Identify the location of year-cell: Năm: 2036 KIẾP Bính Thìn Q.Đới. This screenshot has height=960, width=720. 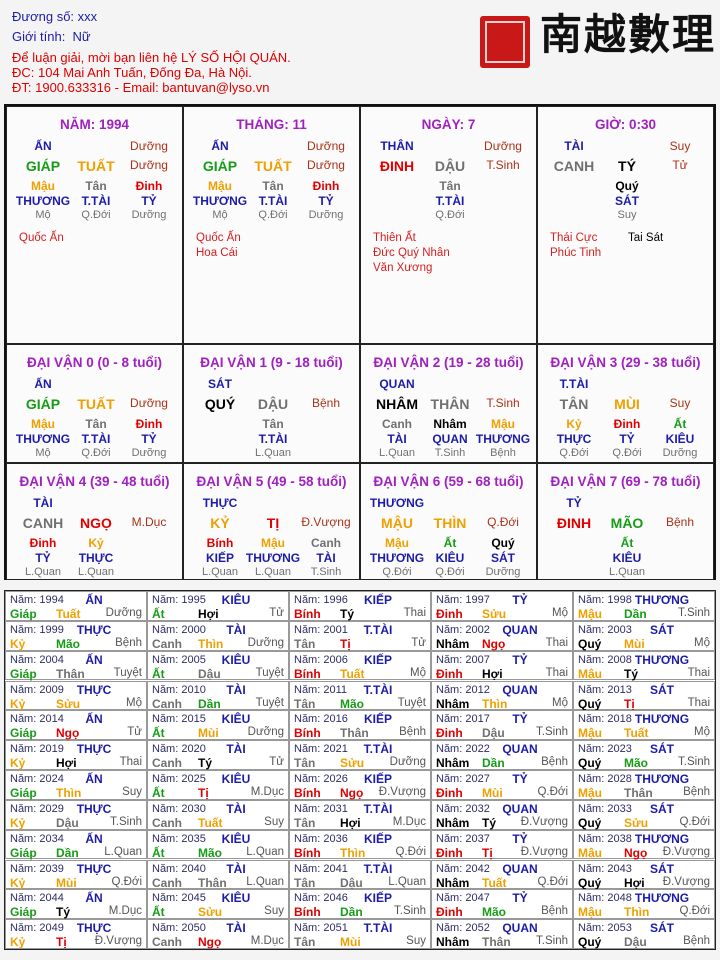
(360, 844).